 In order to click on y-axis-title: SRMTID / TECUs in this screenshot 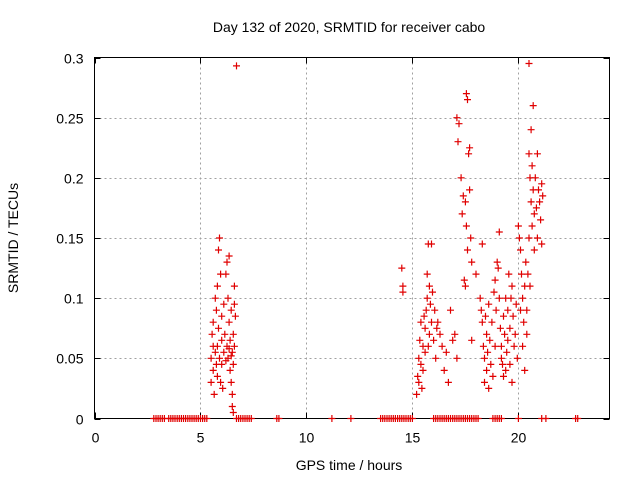, I will do `click(13, 238)`.